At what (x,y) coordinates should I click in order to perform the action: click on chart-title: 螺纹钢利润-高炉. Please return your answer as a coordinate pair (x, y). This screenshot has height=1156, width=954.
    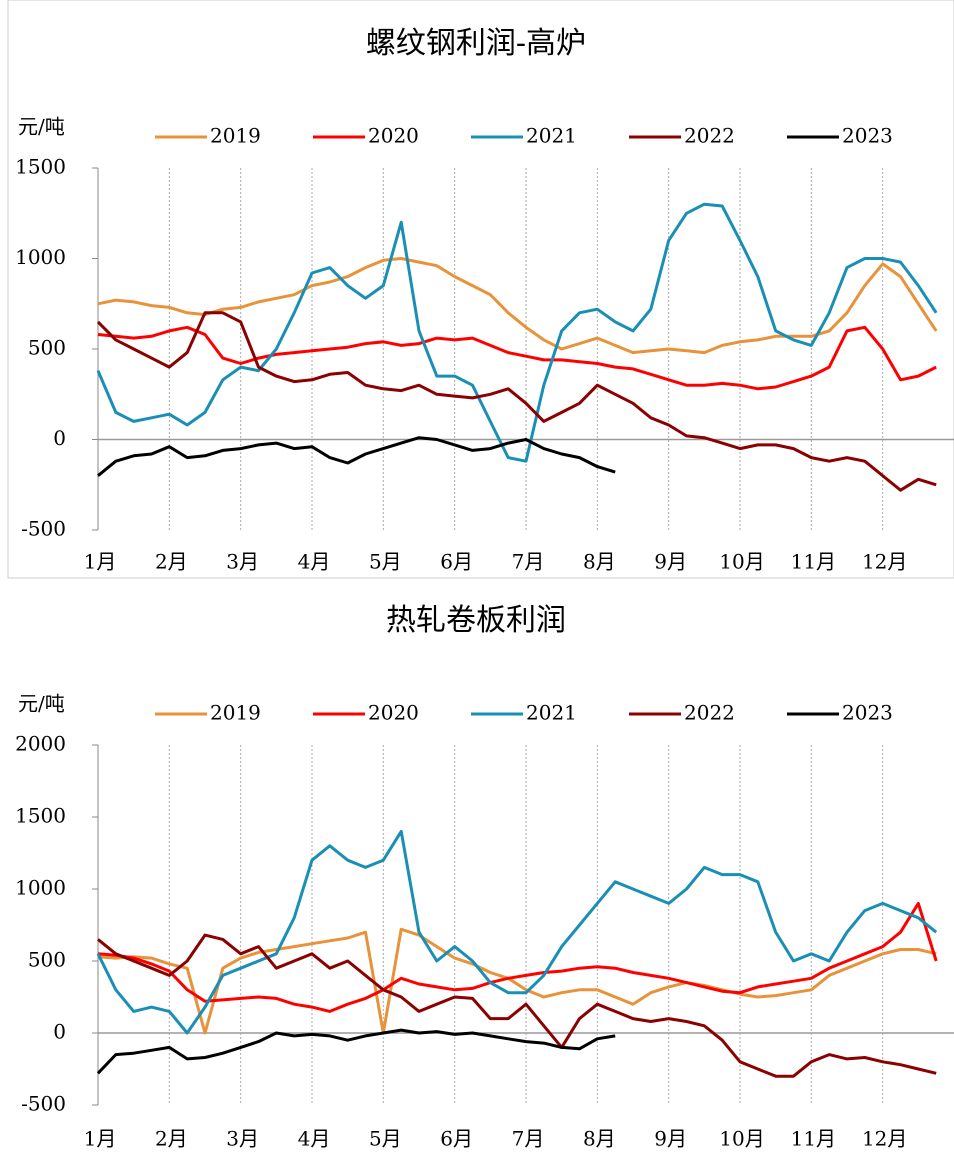
    Looking at the image, I should click on (476, 43).